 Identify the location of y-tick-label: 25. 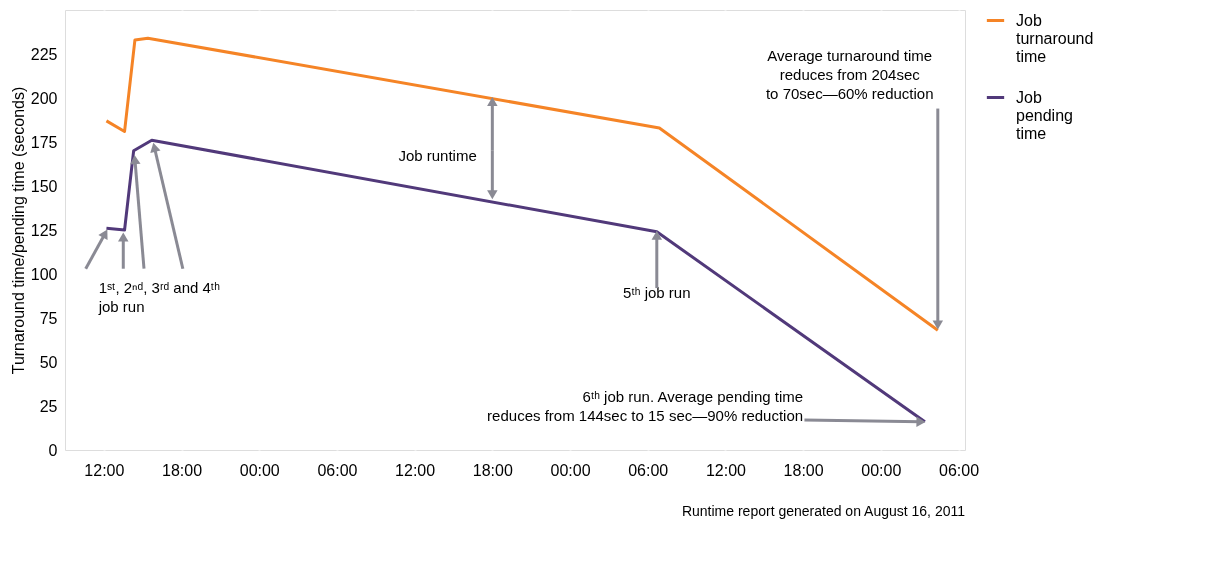
(48, 406).